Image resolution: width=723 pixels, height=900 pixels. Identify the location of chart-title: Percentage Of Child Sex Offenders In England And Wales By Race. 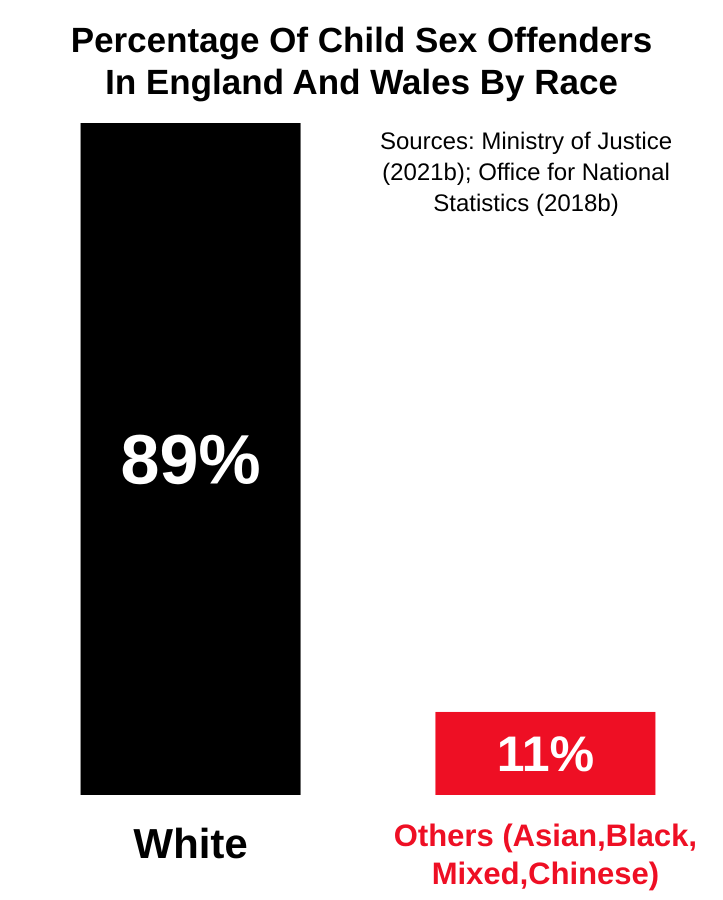
(361, 61).